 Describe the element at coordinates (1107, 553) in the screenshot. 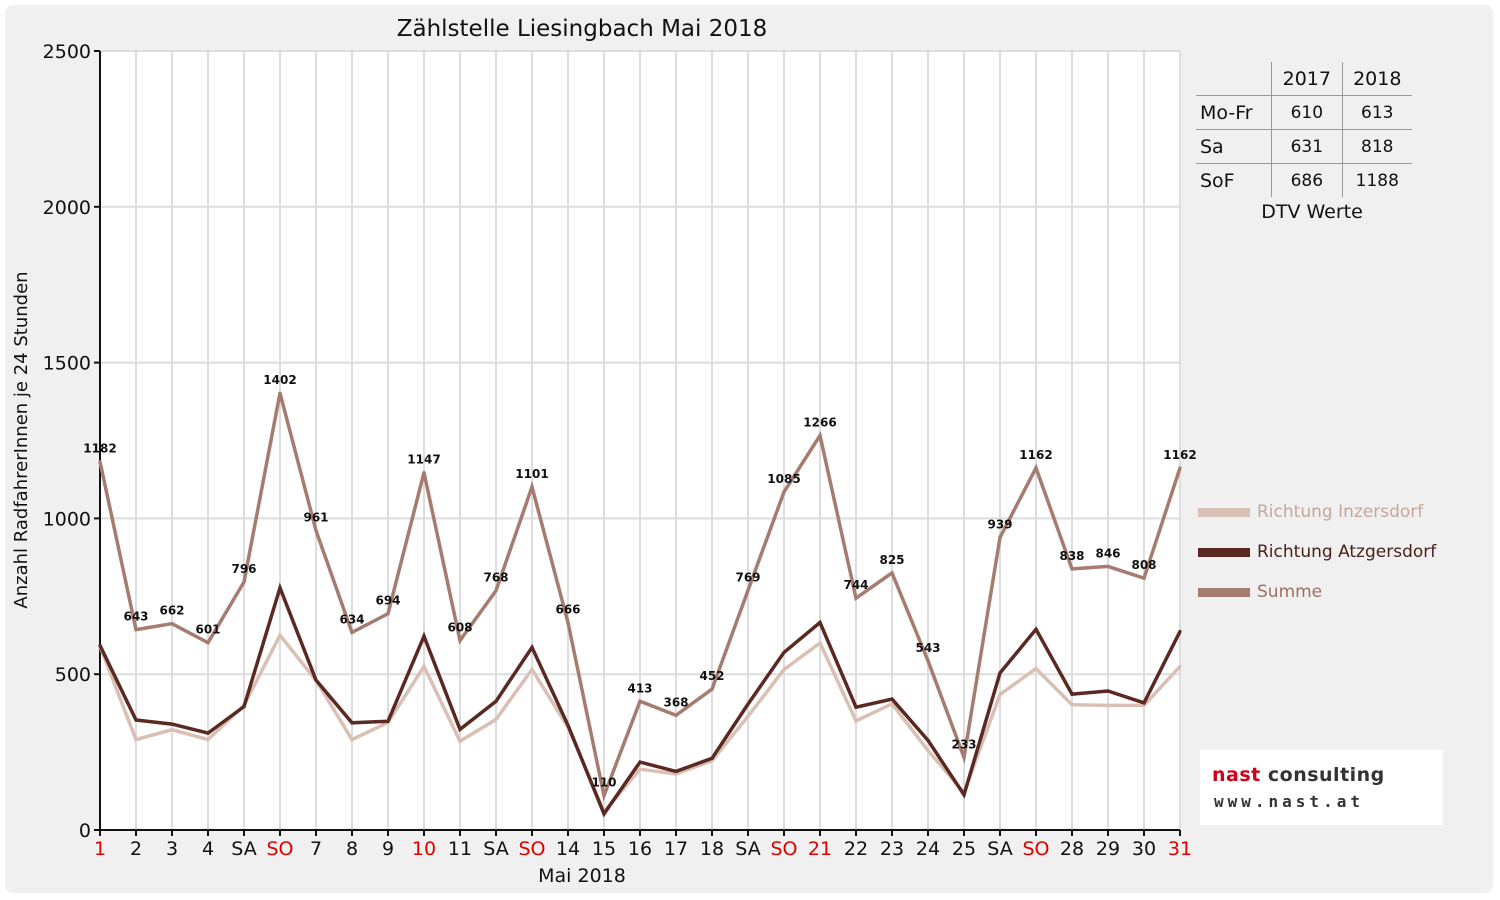

I see `data-label: 846` at that location.